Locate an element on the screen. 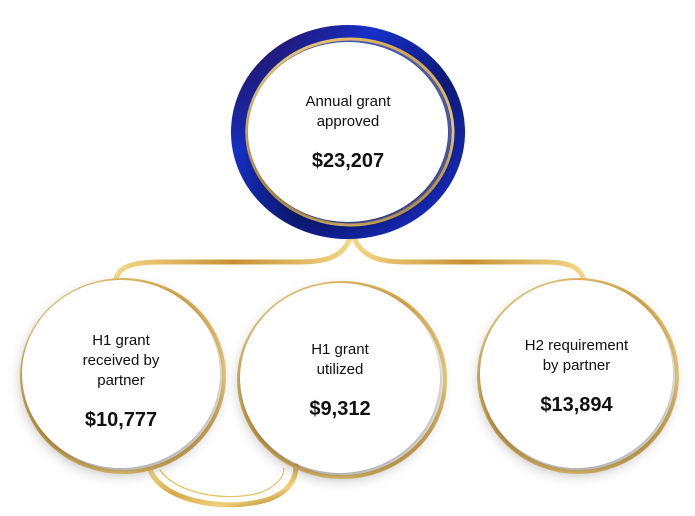 The image size is (695, 516). node-annual-grant-approved: Annual grant approved $23,207 is located at coordinates (348, 132).